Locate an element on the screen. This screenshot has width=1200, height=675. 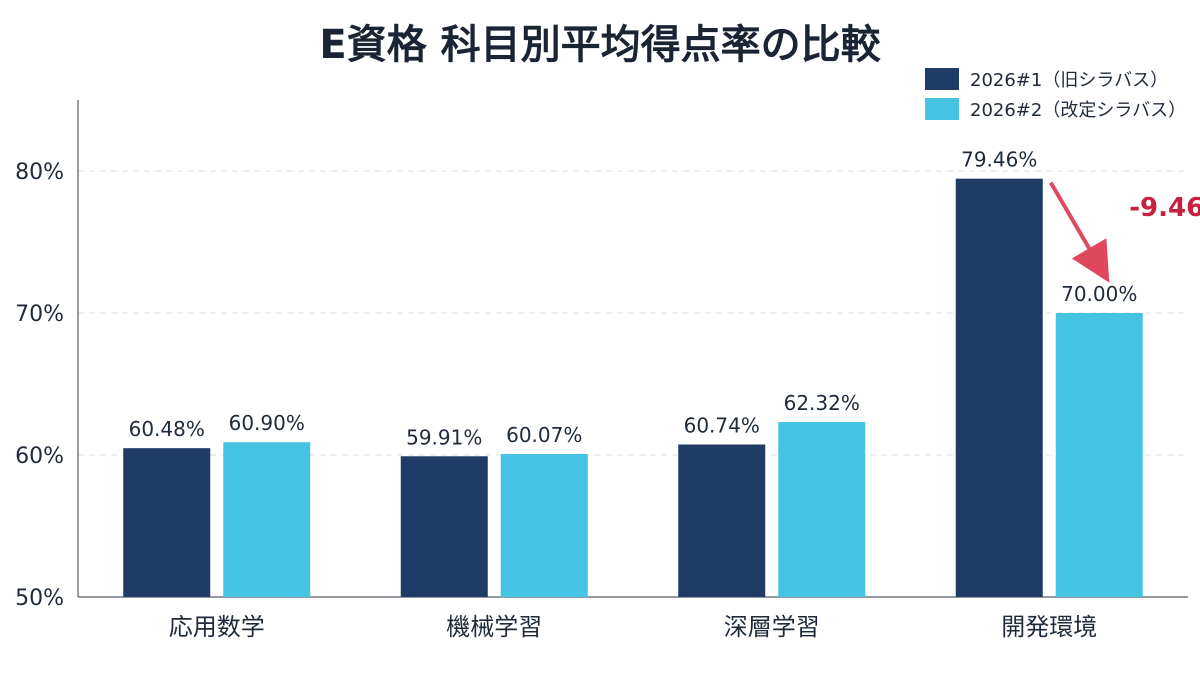
annotation: -9.46pt is located at coordinates (1124, 232).